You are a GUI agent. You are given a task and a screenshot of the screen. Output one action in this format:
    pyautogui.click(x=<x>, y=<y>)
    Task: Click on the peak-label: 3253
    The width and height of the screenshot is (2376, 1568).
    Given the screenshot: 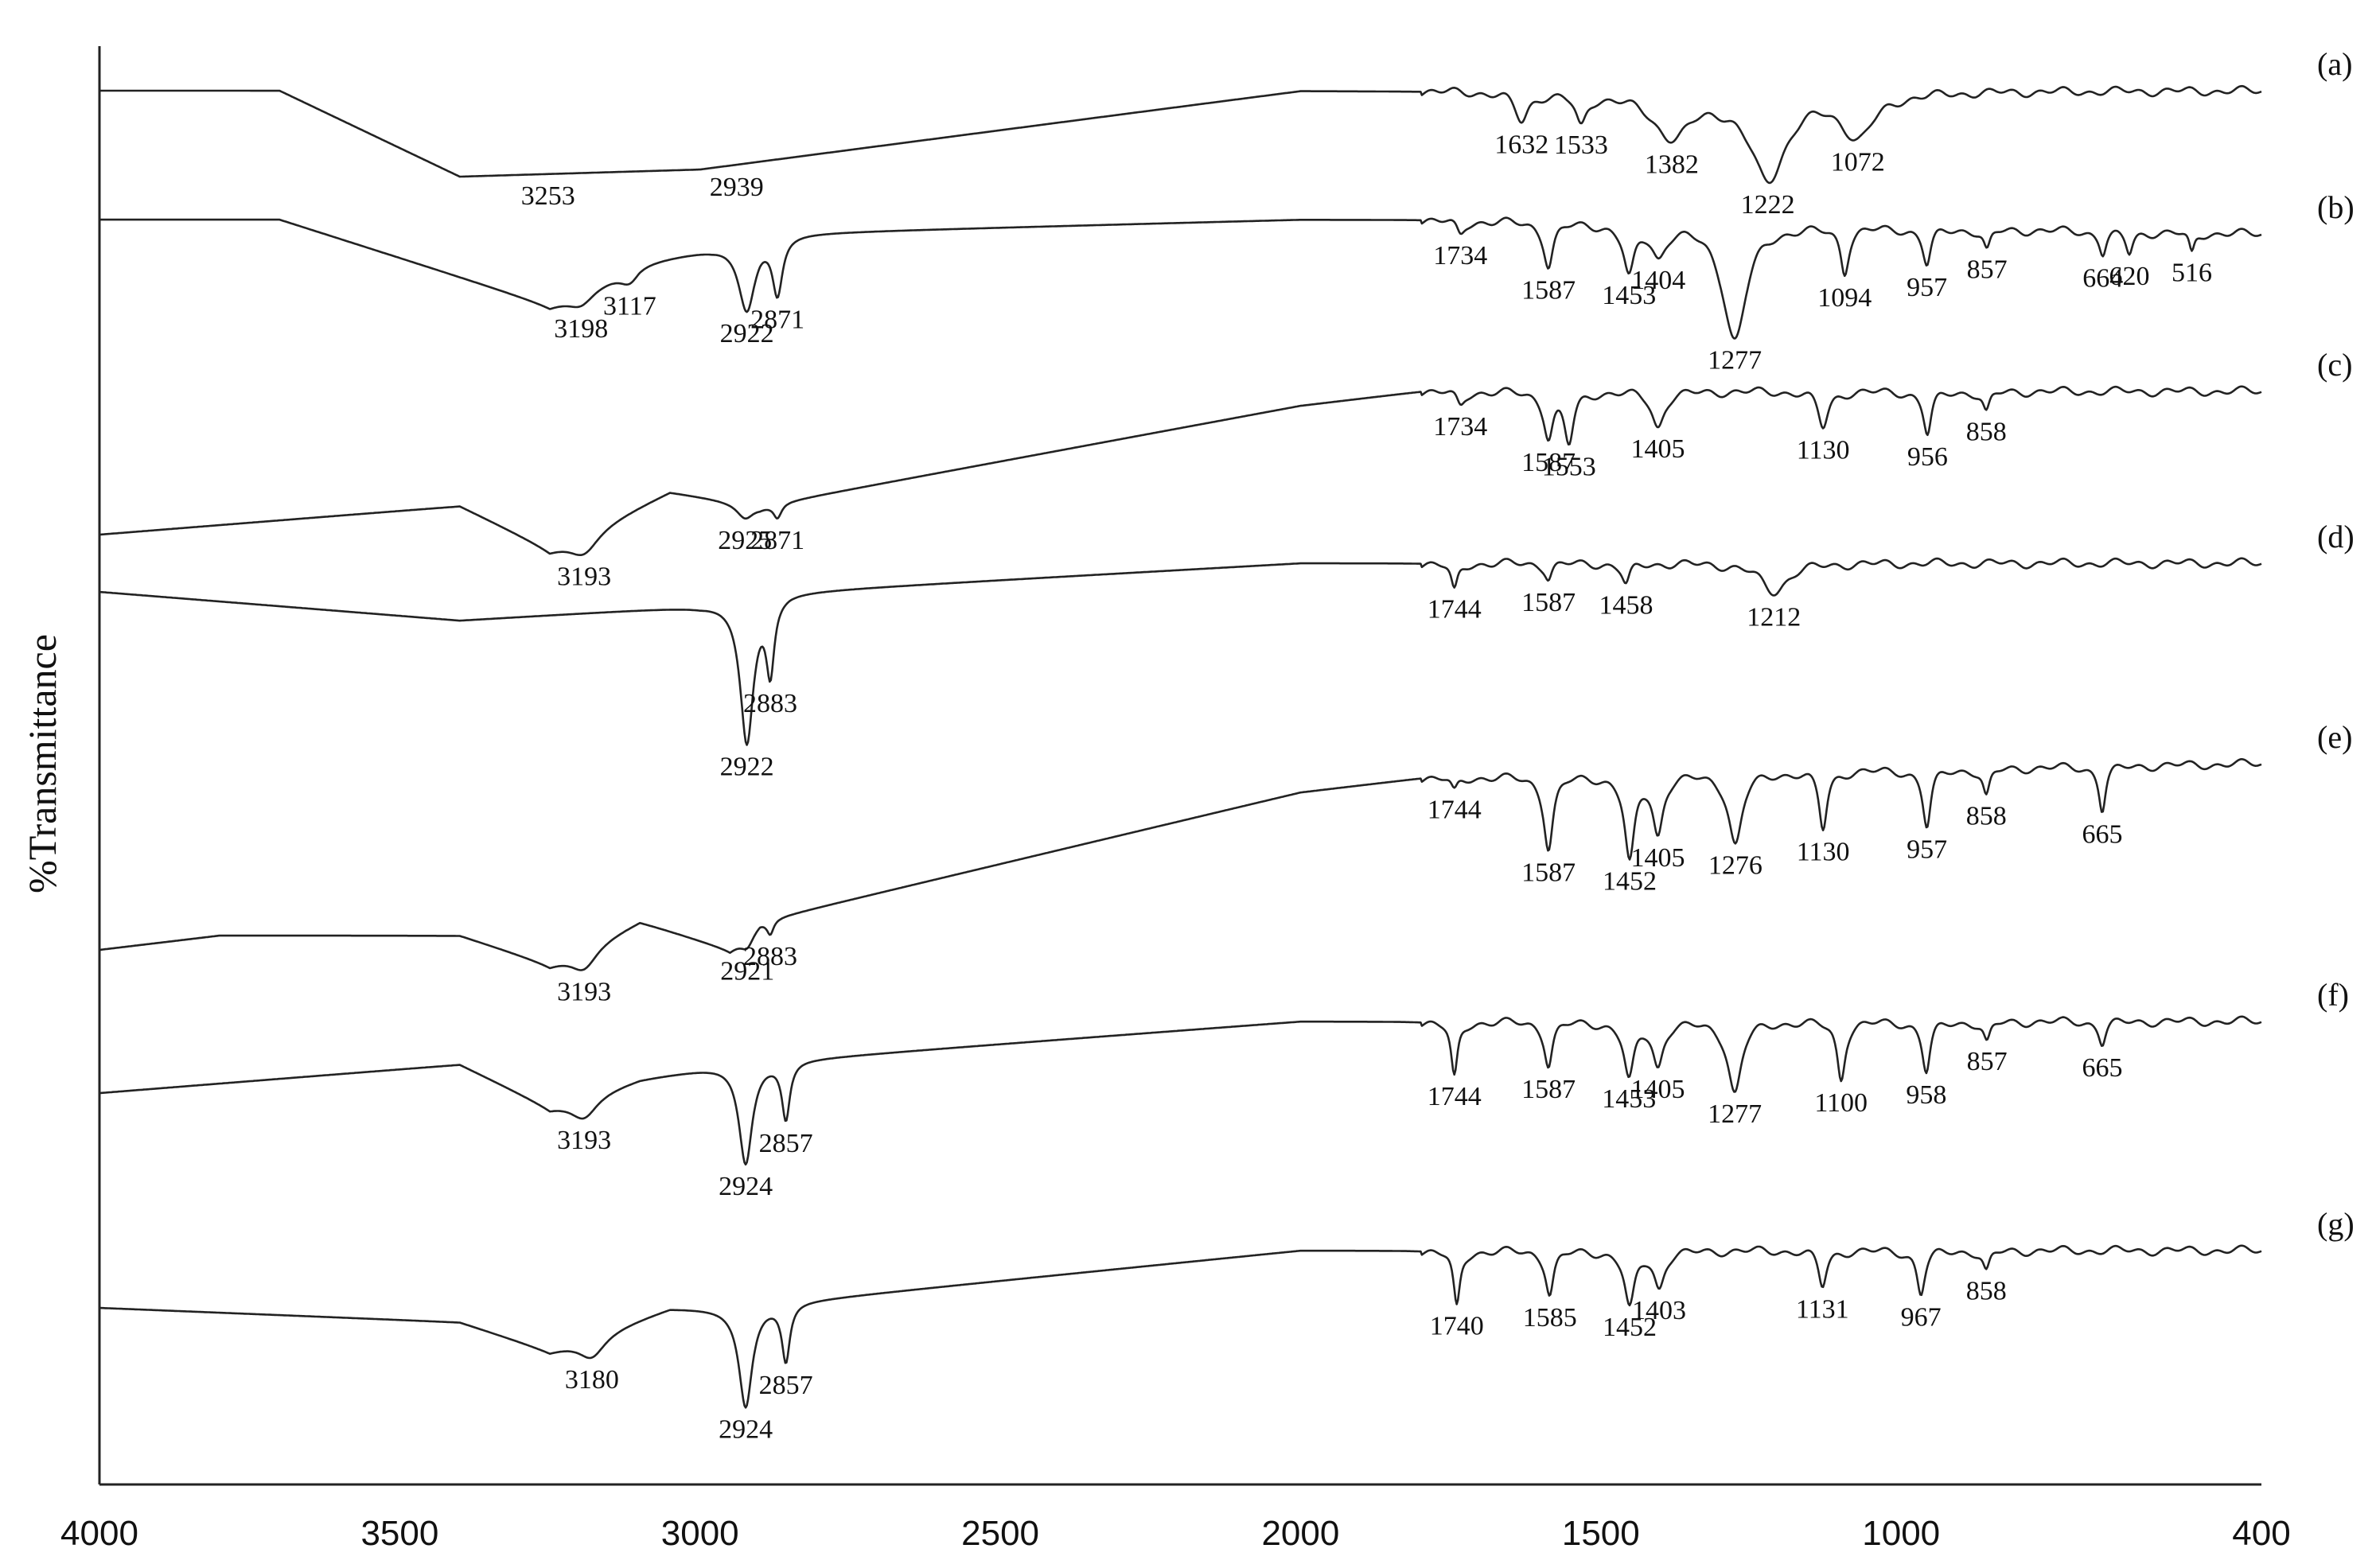 What is the action you would take?
    pyautogui.click(x=548, y=196)
    